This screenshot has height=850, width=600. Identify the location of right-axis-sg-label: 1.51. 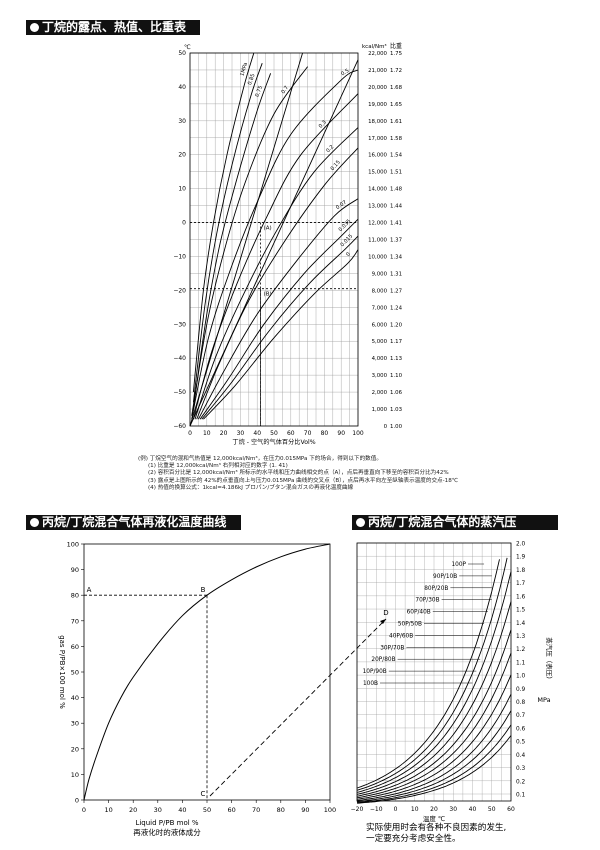
(396, 173).